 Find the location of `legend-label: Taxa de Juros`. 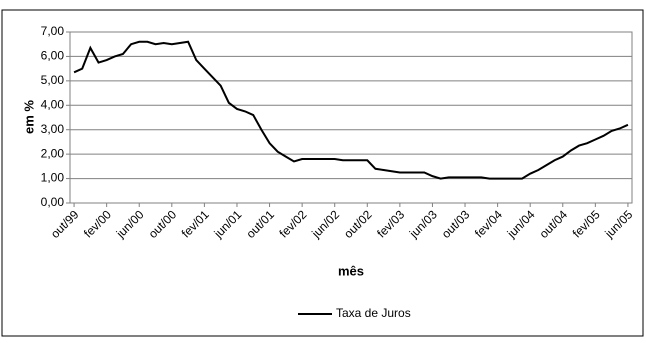

legend-label: Taxa de Juros is located at coordinates (373, 313).